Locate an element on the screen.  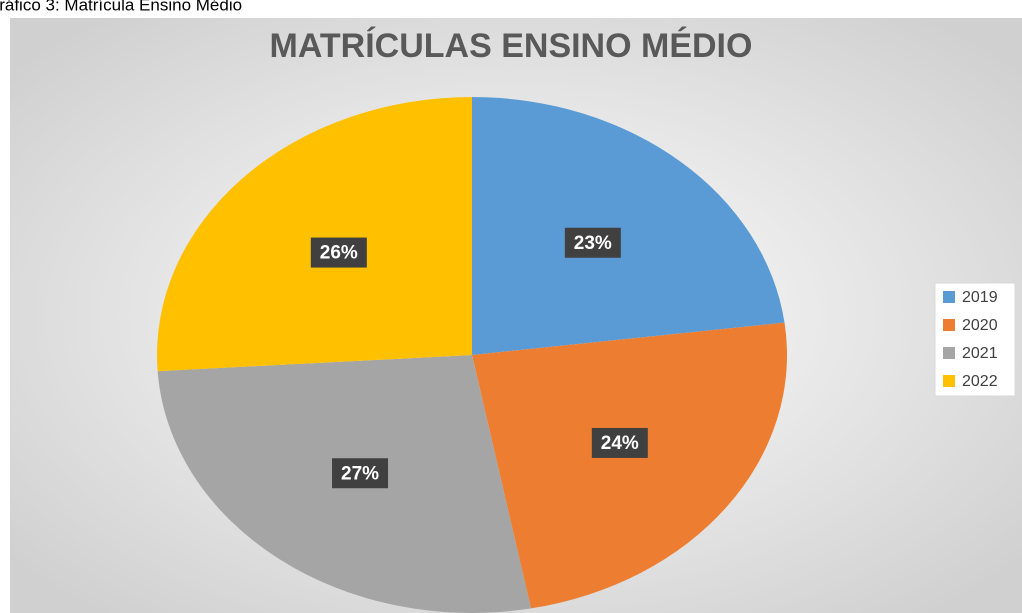
data-label: 24% is located at coordinates (620, 443).